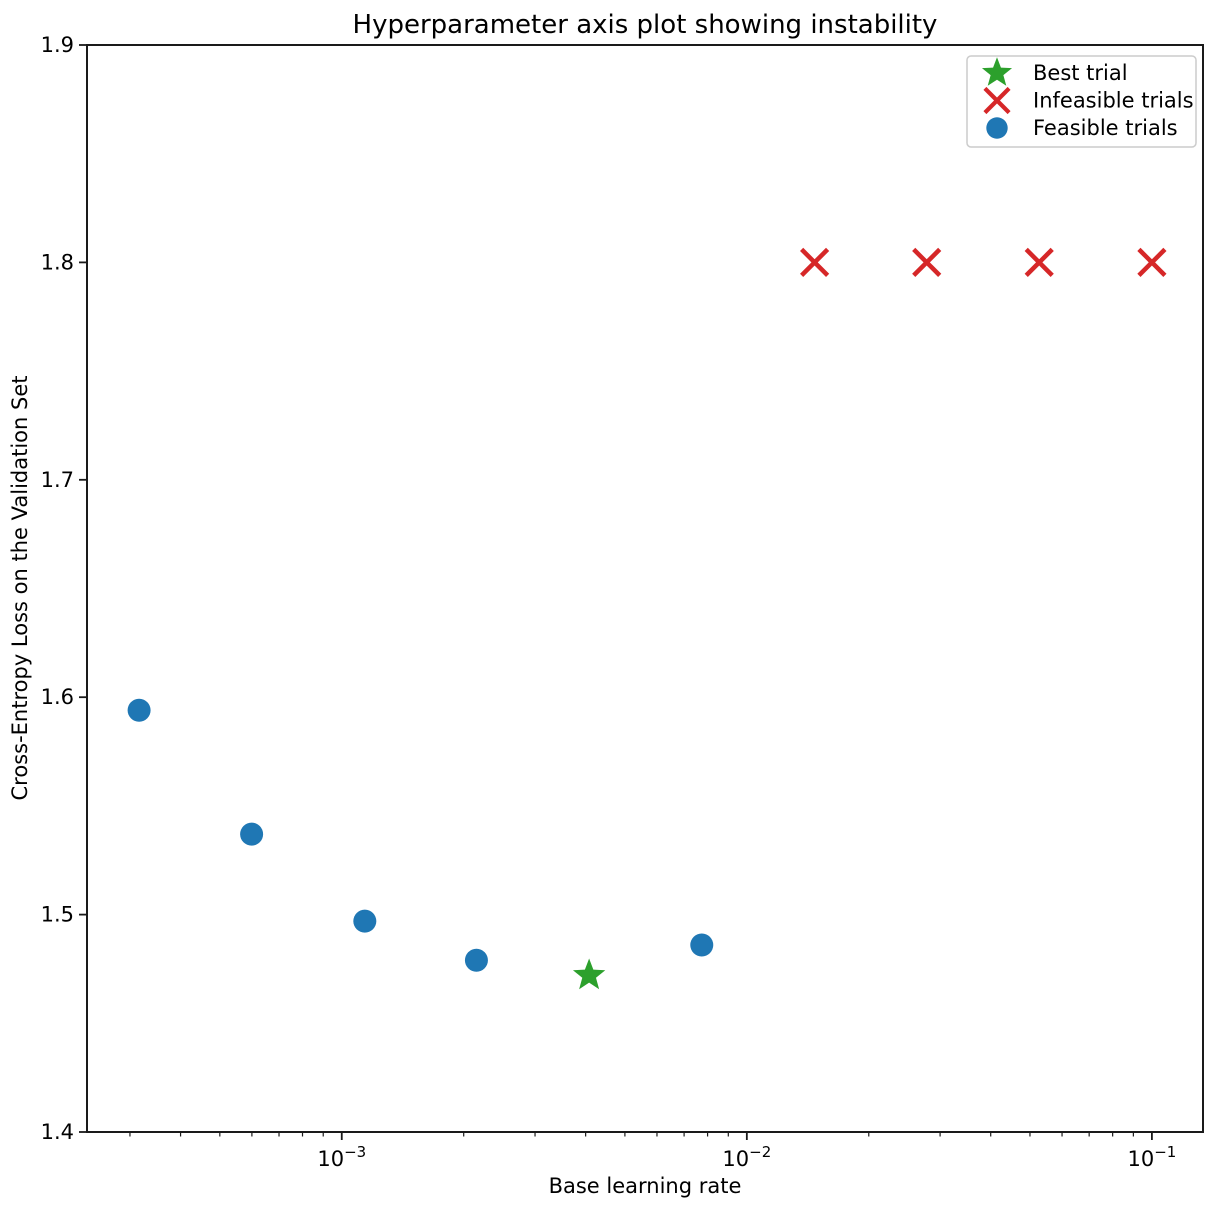  What do you see at coordinates (20, 588) in the screenshot?
I see `y-axis-label: Cross-Entropy Loss on the Validation Set` at bounding box center [20, 588].